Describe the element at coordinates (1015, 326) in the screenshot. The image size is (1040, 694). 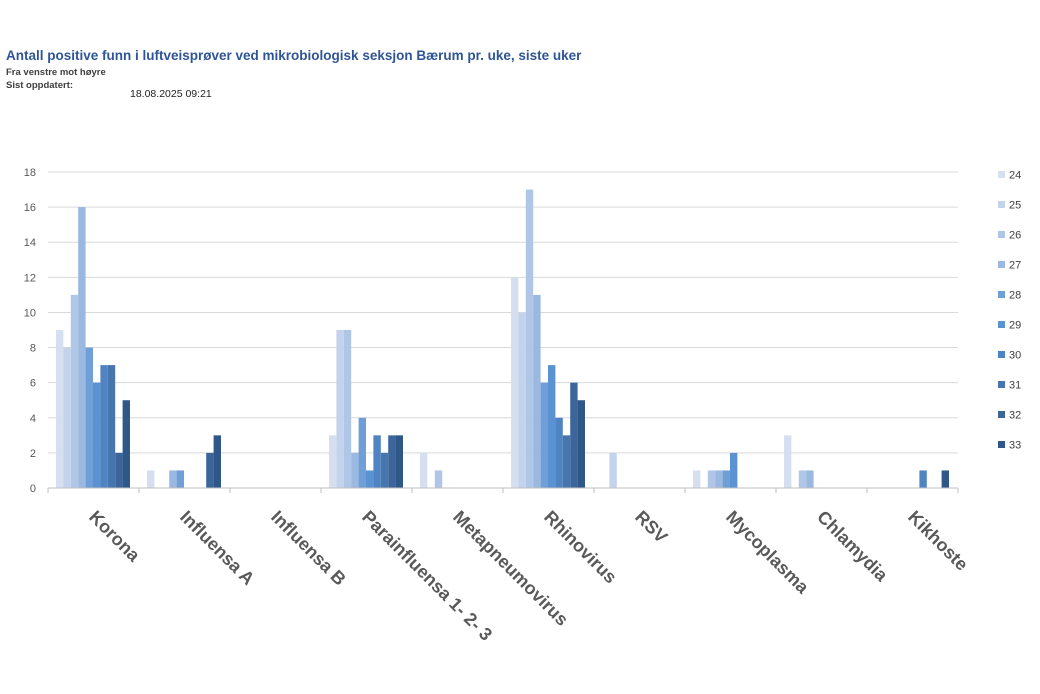
I see `legend-label: 29` at that location.